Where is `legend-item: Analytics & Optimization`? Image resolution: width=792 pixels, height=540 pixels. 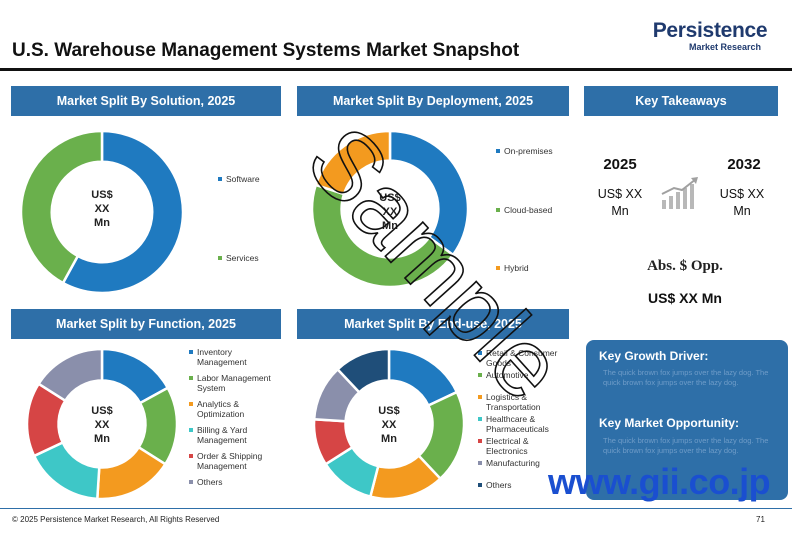 legend-item: Analytics & Optimization is located at coordinates (216, 409).